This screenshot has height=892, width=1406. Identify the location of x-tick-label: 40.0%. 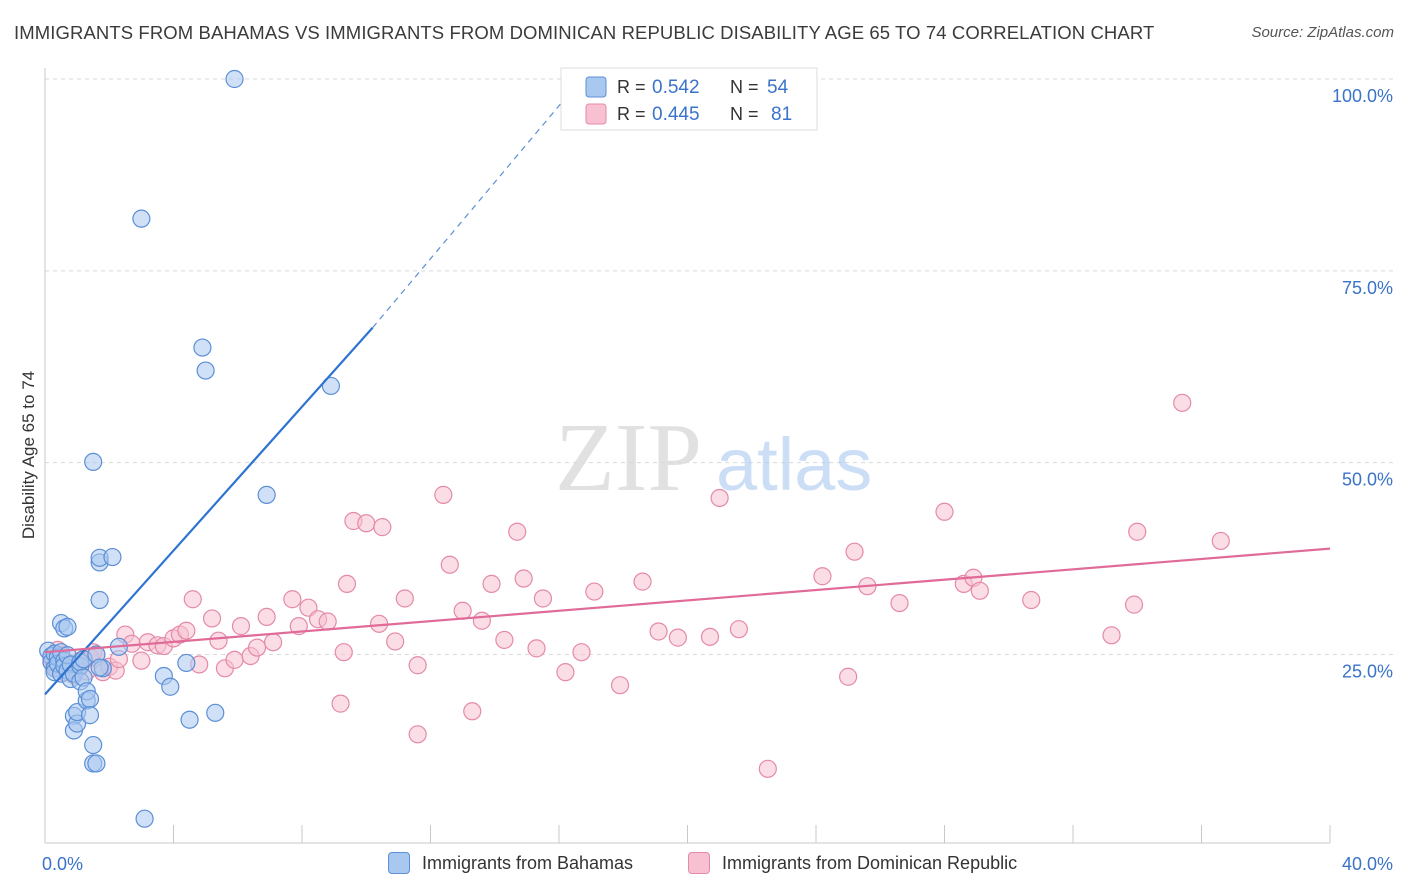
(1367, 864).